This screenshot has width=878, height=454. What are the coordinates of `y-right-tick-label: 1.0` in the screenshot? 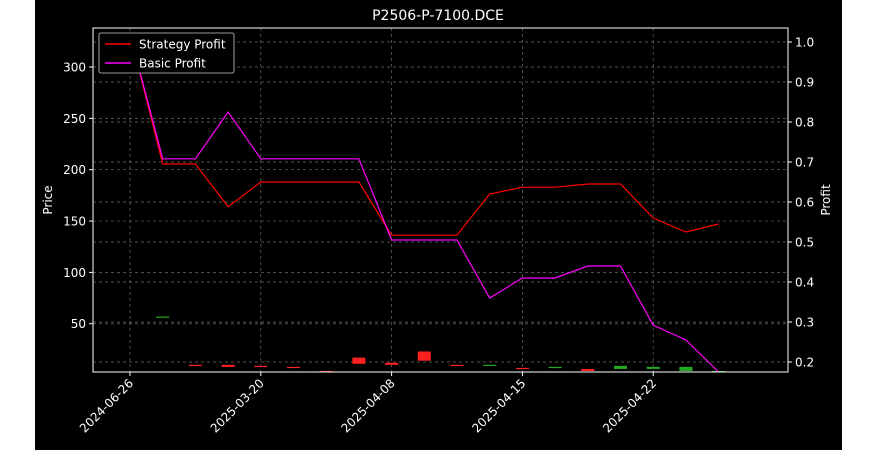 It's located at (804, 43).